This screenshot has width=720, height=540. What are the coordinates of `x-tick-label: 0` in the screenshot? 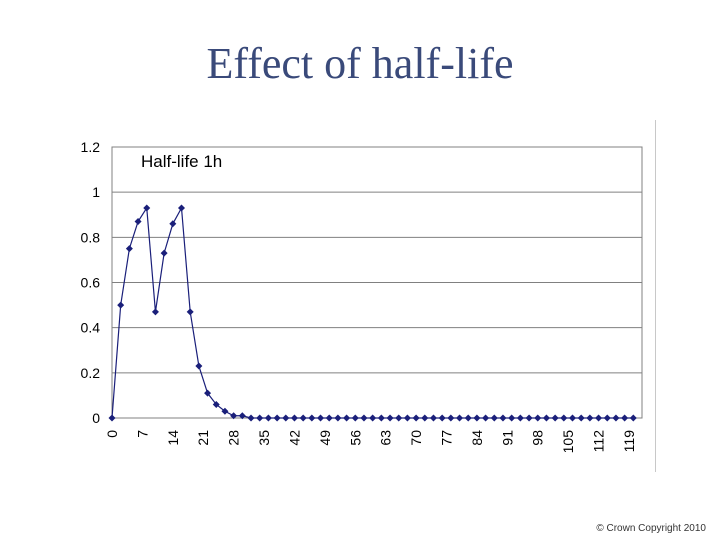 It's located at (112, 434).